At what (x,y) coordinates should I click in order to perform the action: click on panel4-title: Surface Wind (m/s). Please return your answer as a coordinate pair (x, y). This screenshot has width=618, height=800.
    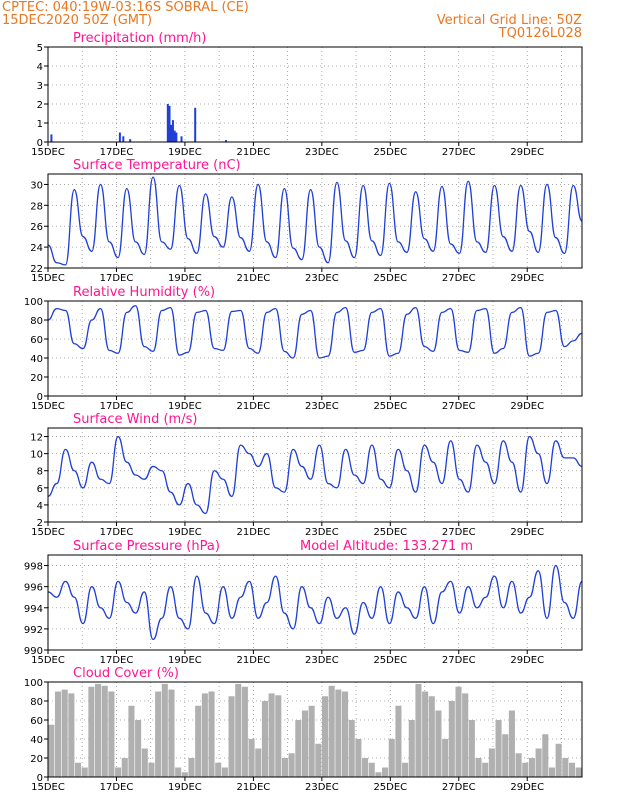
    Looking at the image, I should click on (135, 419).